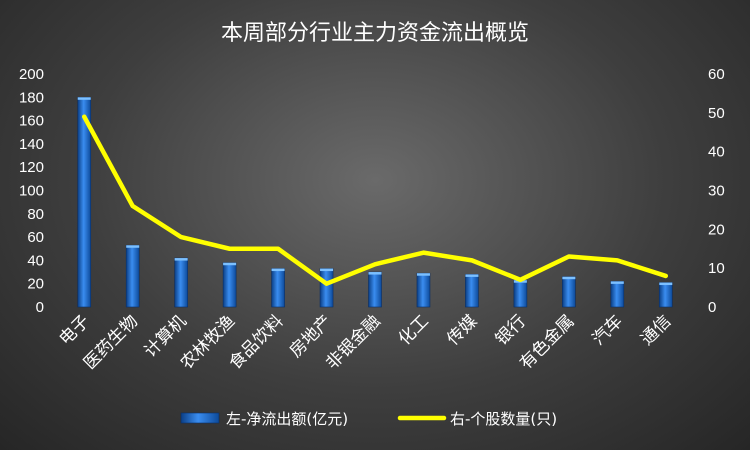 The height and width of the screenshot is (450, 750). I want to click on right-tick-label: 10, so click(716, 268).